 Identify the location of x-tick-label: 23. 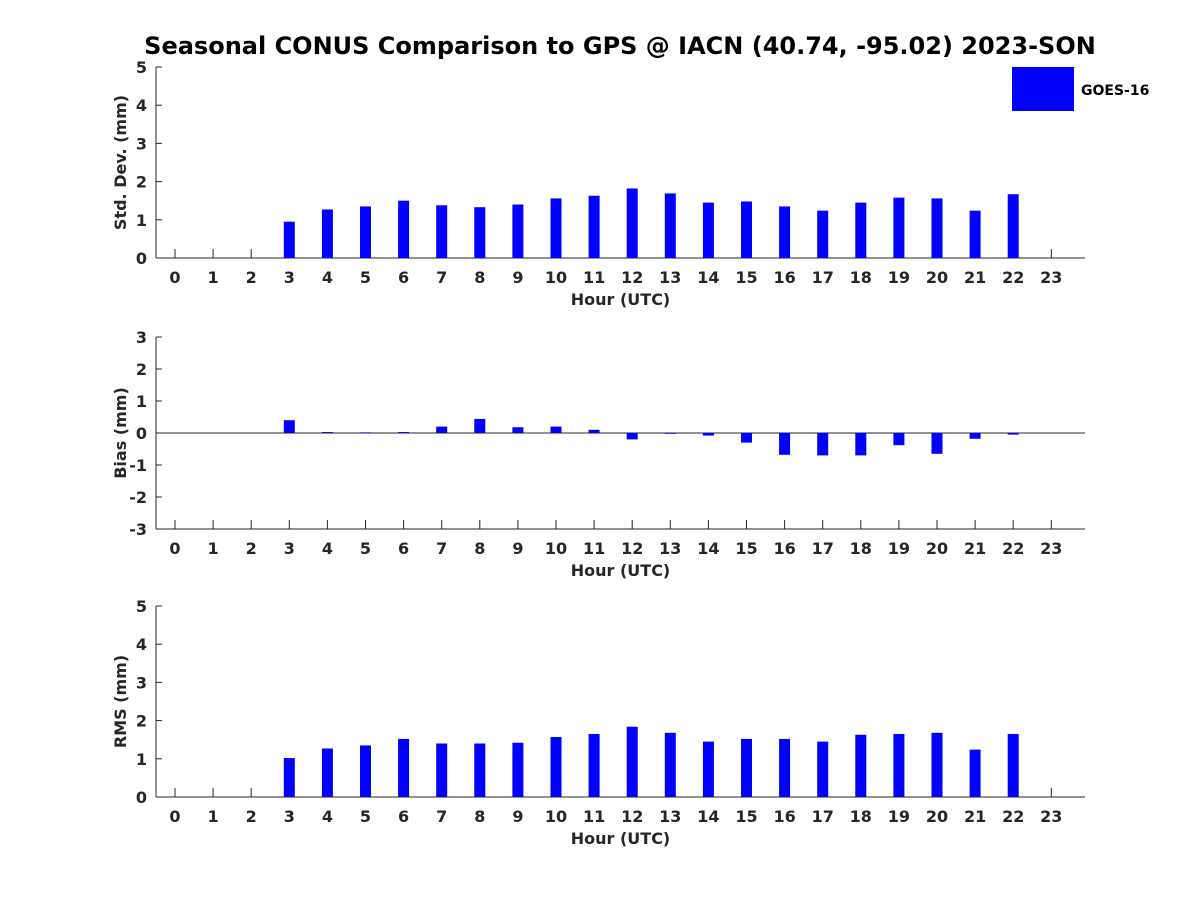
(1051, 548).